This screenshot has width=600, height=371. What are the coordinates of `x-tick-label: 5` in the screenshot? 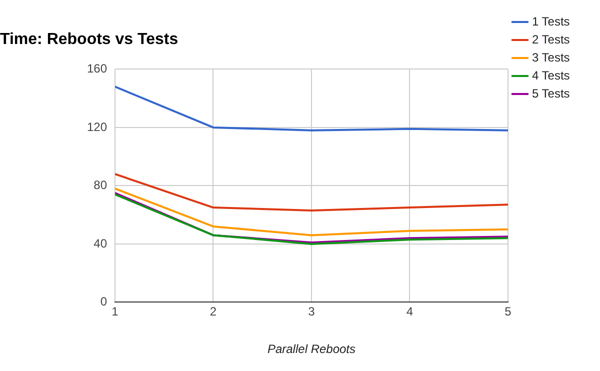 It's located at (508, 311).